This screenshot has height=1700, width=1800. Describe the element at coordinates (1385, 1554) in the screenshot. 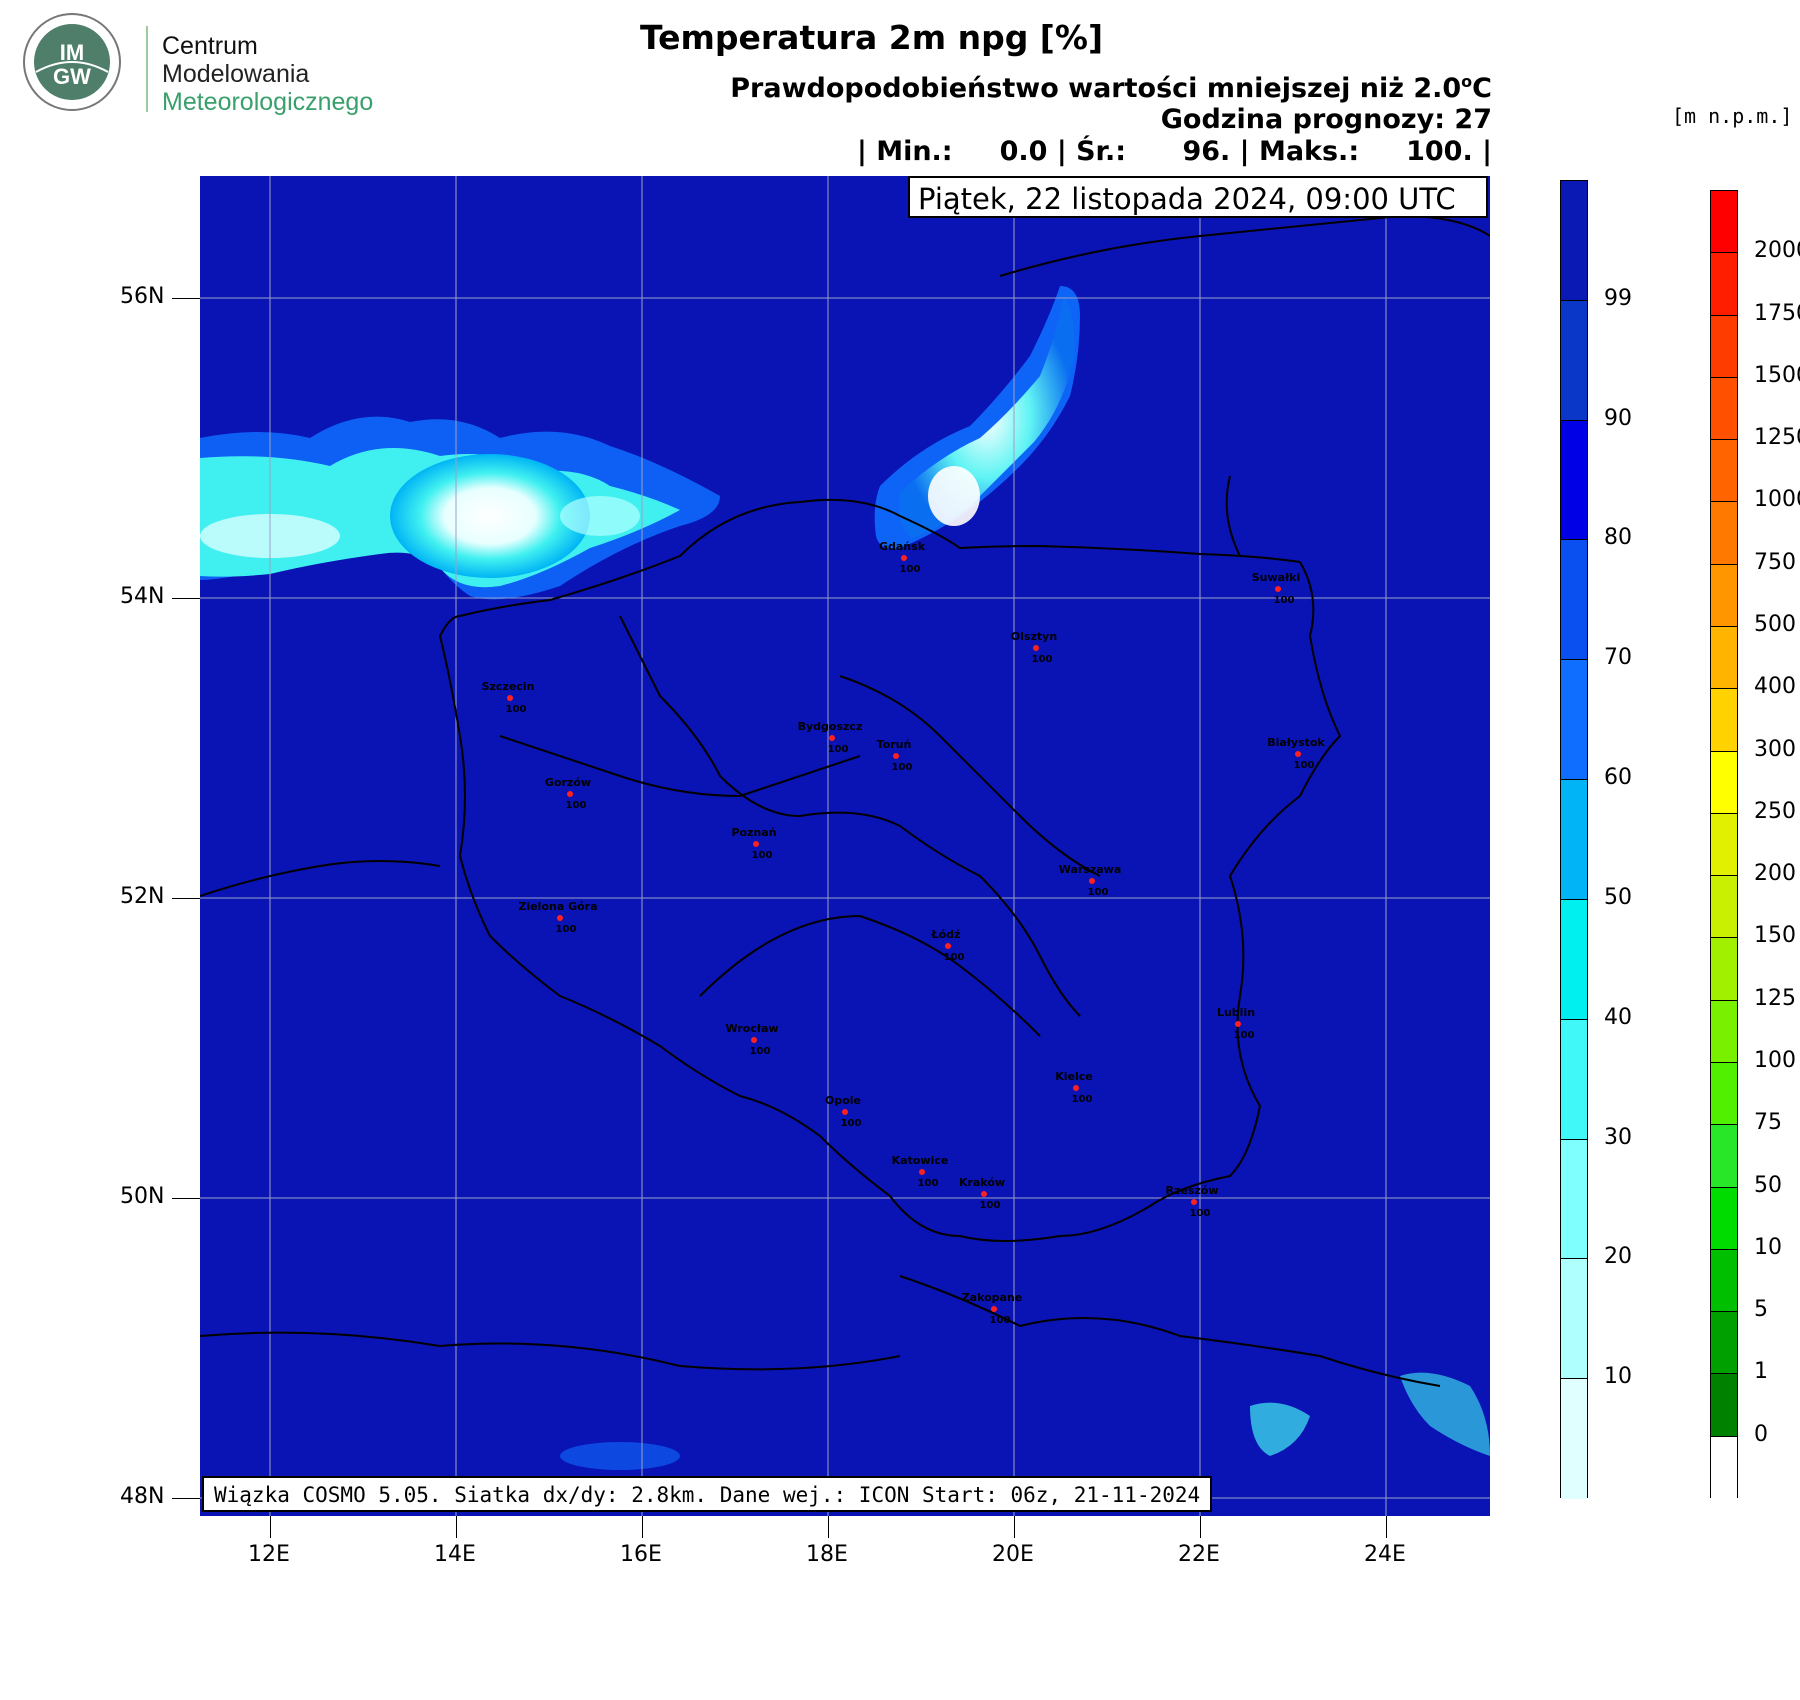

I see `longitude-label: 24E` at that location.